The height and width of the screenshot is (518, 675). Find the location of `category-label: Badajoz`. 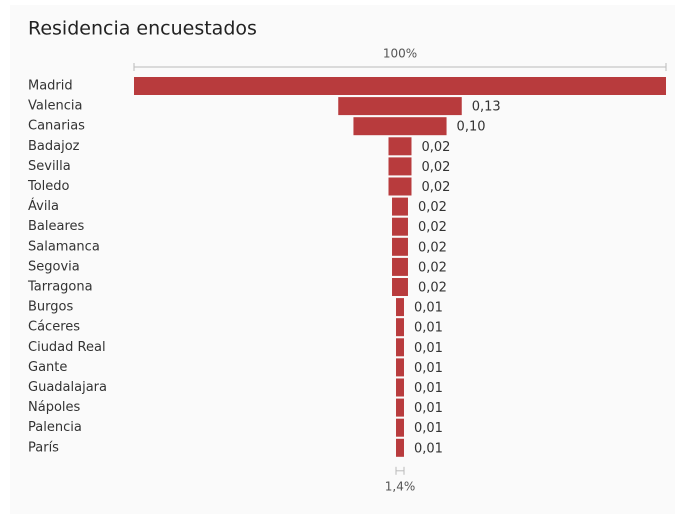

category-label: Badajoz is located at coordinates (54, 146).